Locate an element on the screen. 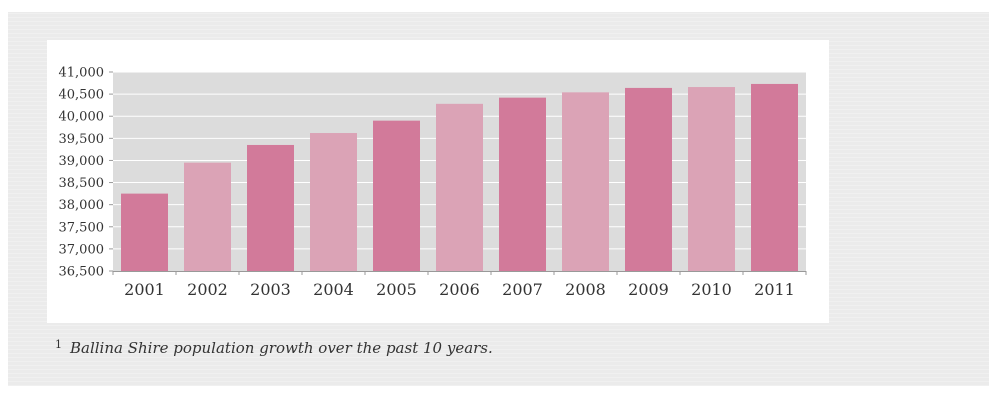 This screenshot has width=997, height=396. bar-2005 is located at coordinates (396, 196).